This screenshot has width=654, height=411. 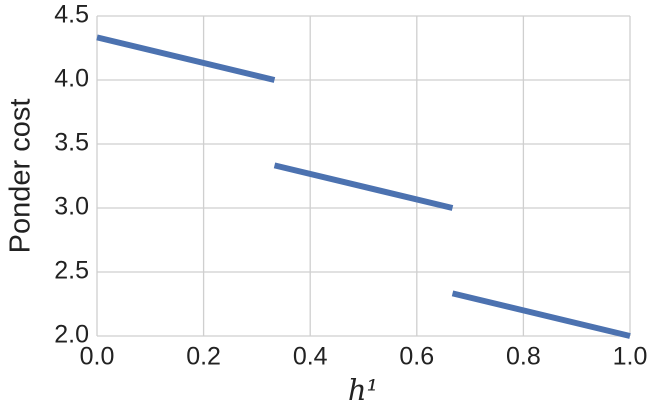 What do you see at coordinates (310, 357) in the screenshot?
I see `x-tick-label: 0.4` at bounding box center [310, 357].